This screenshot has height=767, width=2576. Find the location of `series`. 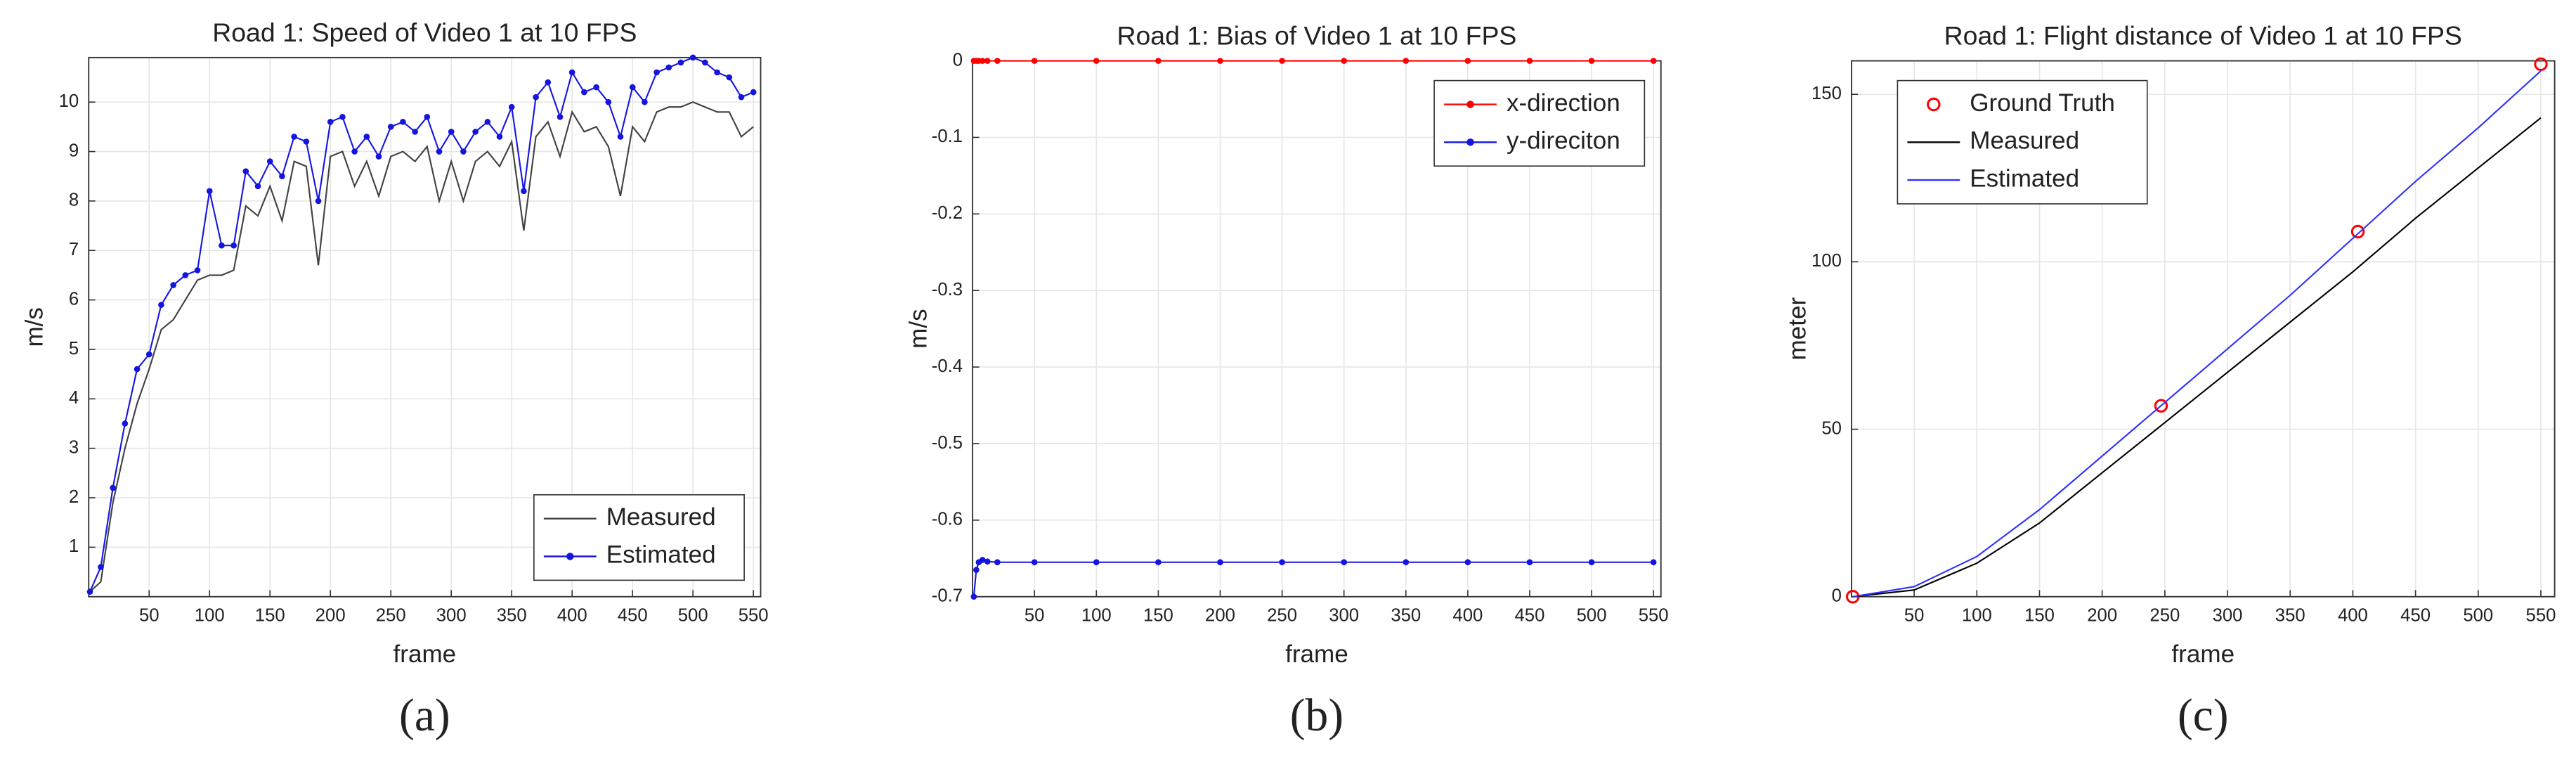

series is located at coordinates (1313, 61).